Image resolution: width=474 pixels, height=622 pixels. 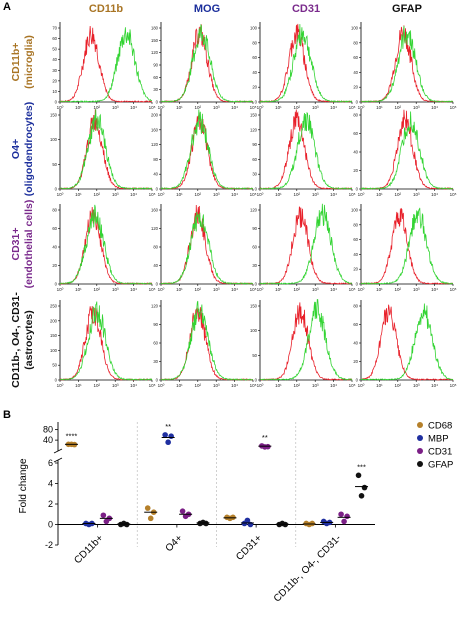 What do you see at coordinates (29, 149) in the screenshot?
I see `row-label-line2: (oligodendrocytes)` at bounding box center [29, 149].